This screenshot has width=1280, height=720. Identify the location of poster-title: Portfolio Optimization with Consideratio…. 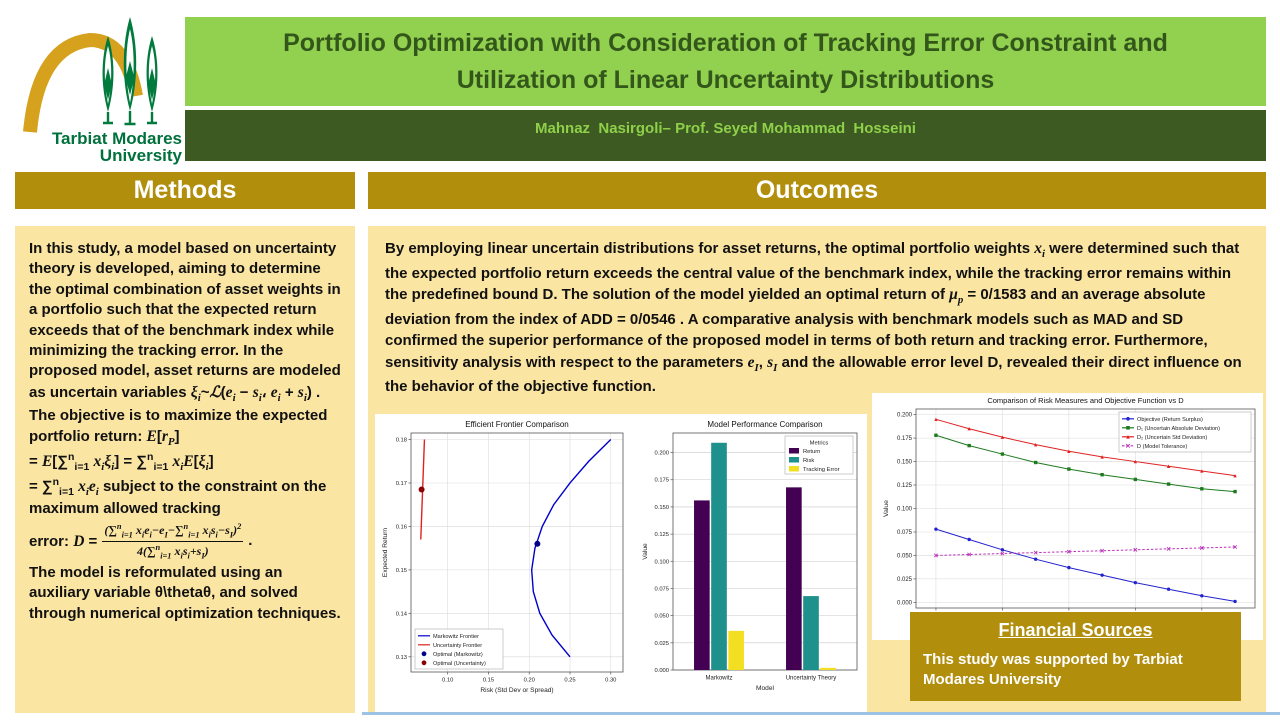
(725, 61).